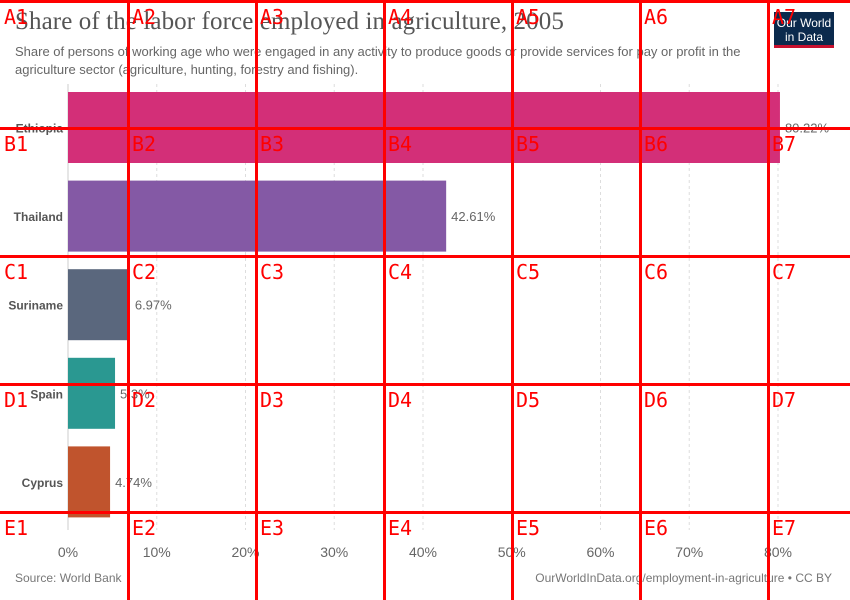 This screenshot has height=600, width=850. Describe the element at coordinates (778, 552) in the screenshot. I see `x-tick-label: 80%` at that location.